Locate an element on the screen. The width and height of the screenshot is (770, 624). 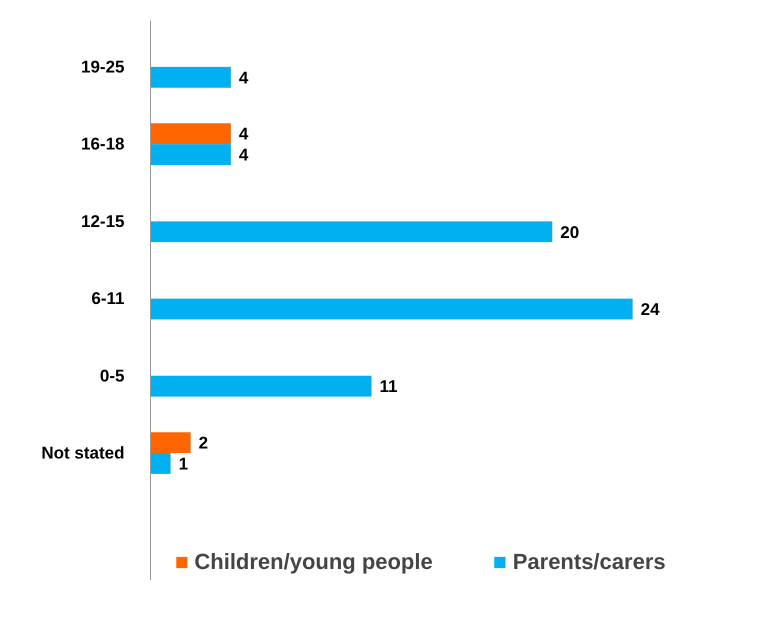
data-label: 20 is located at coordinates (570, 232).